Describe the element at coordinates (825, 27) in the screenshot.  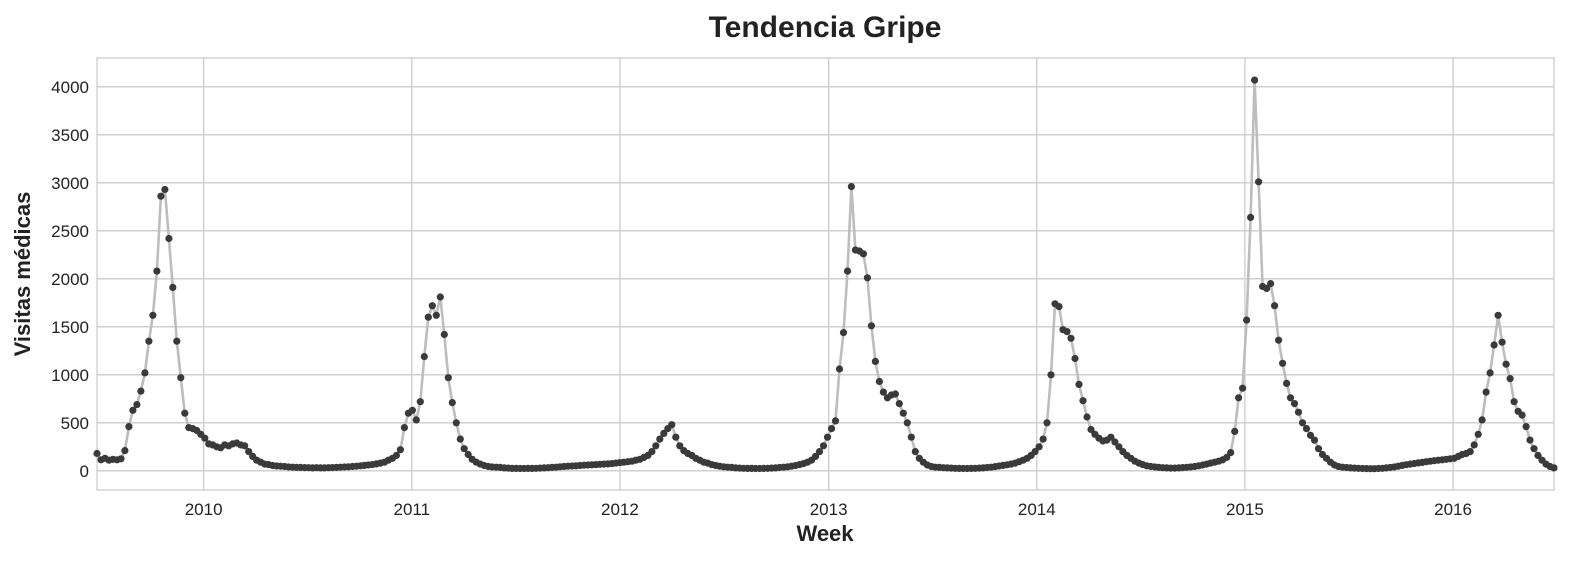
I see `chart-title: Tendencia Gripe` at that location.